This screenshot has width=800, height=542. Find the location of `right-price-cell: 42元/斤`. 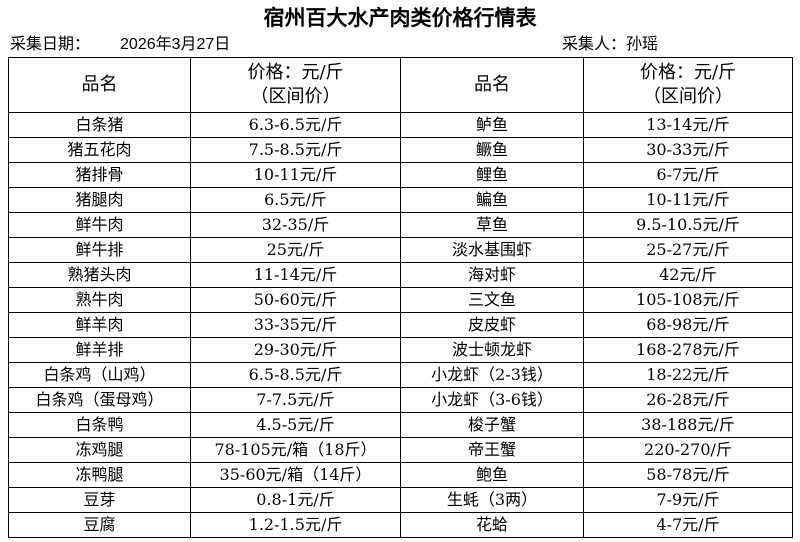

right-price-cell: 42元/斤 is located at coordinates (688, 275).